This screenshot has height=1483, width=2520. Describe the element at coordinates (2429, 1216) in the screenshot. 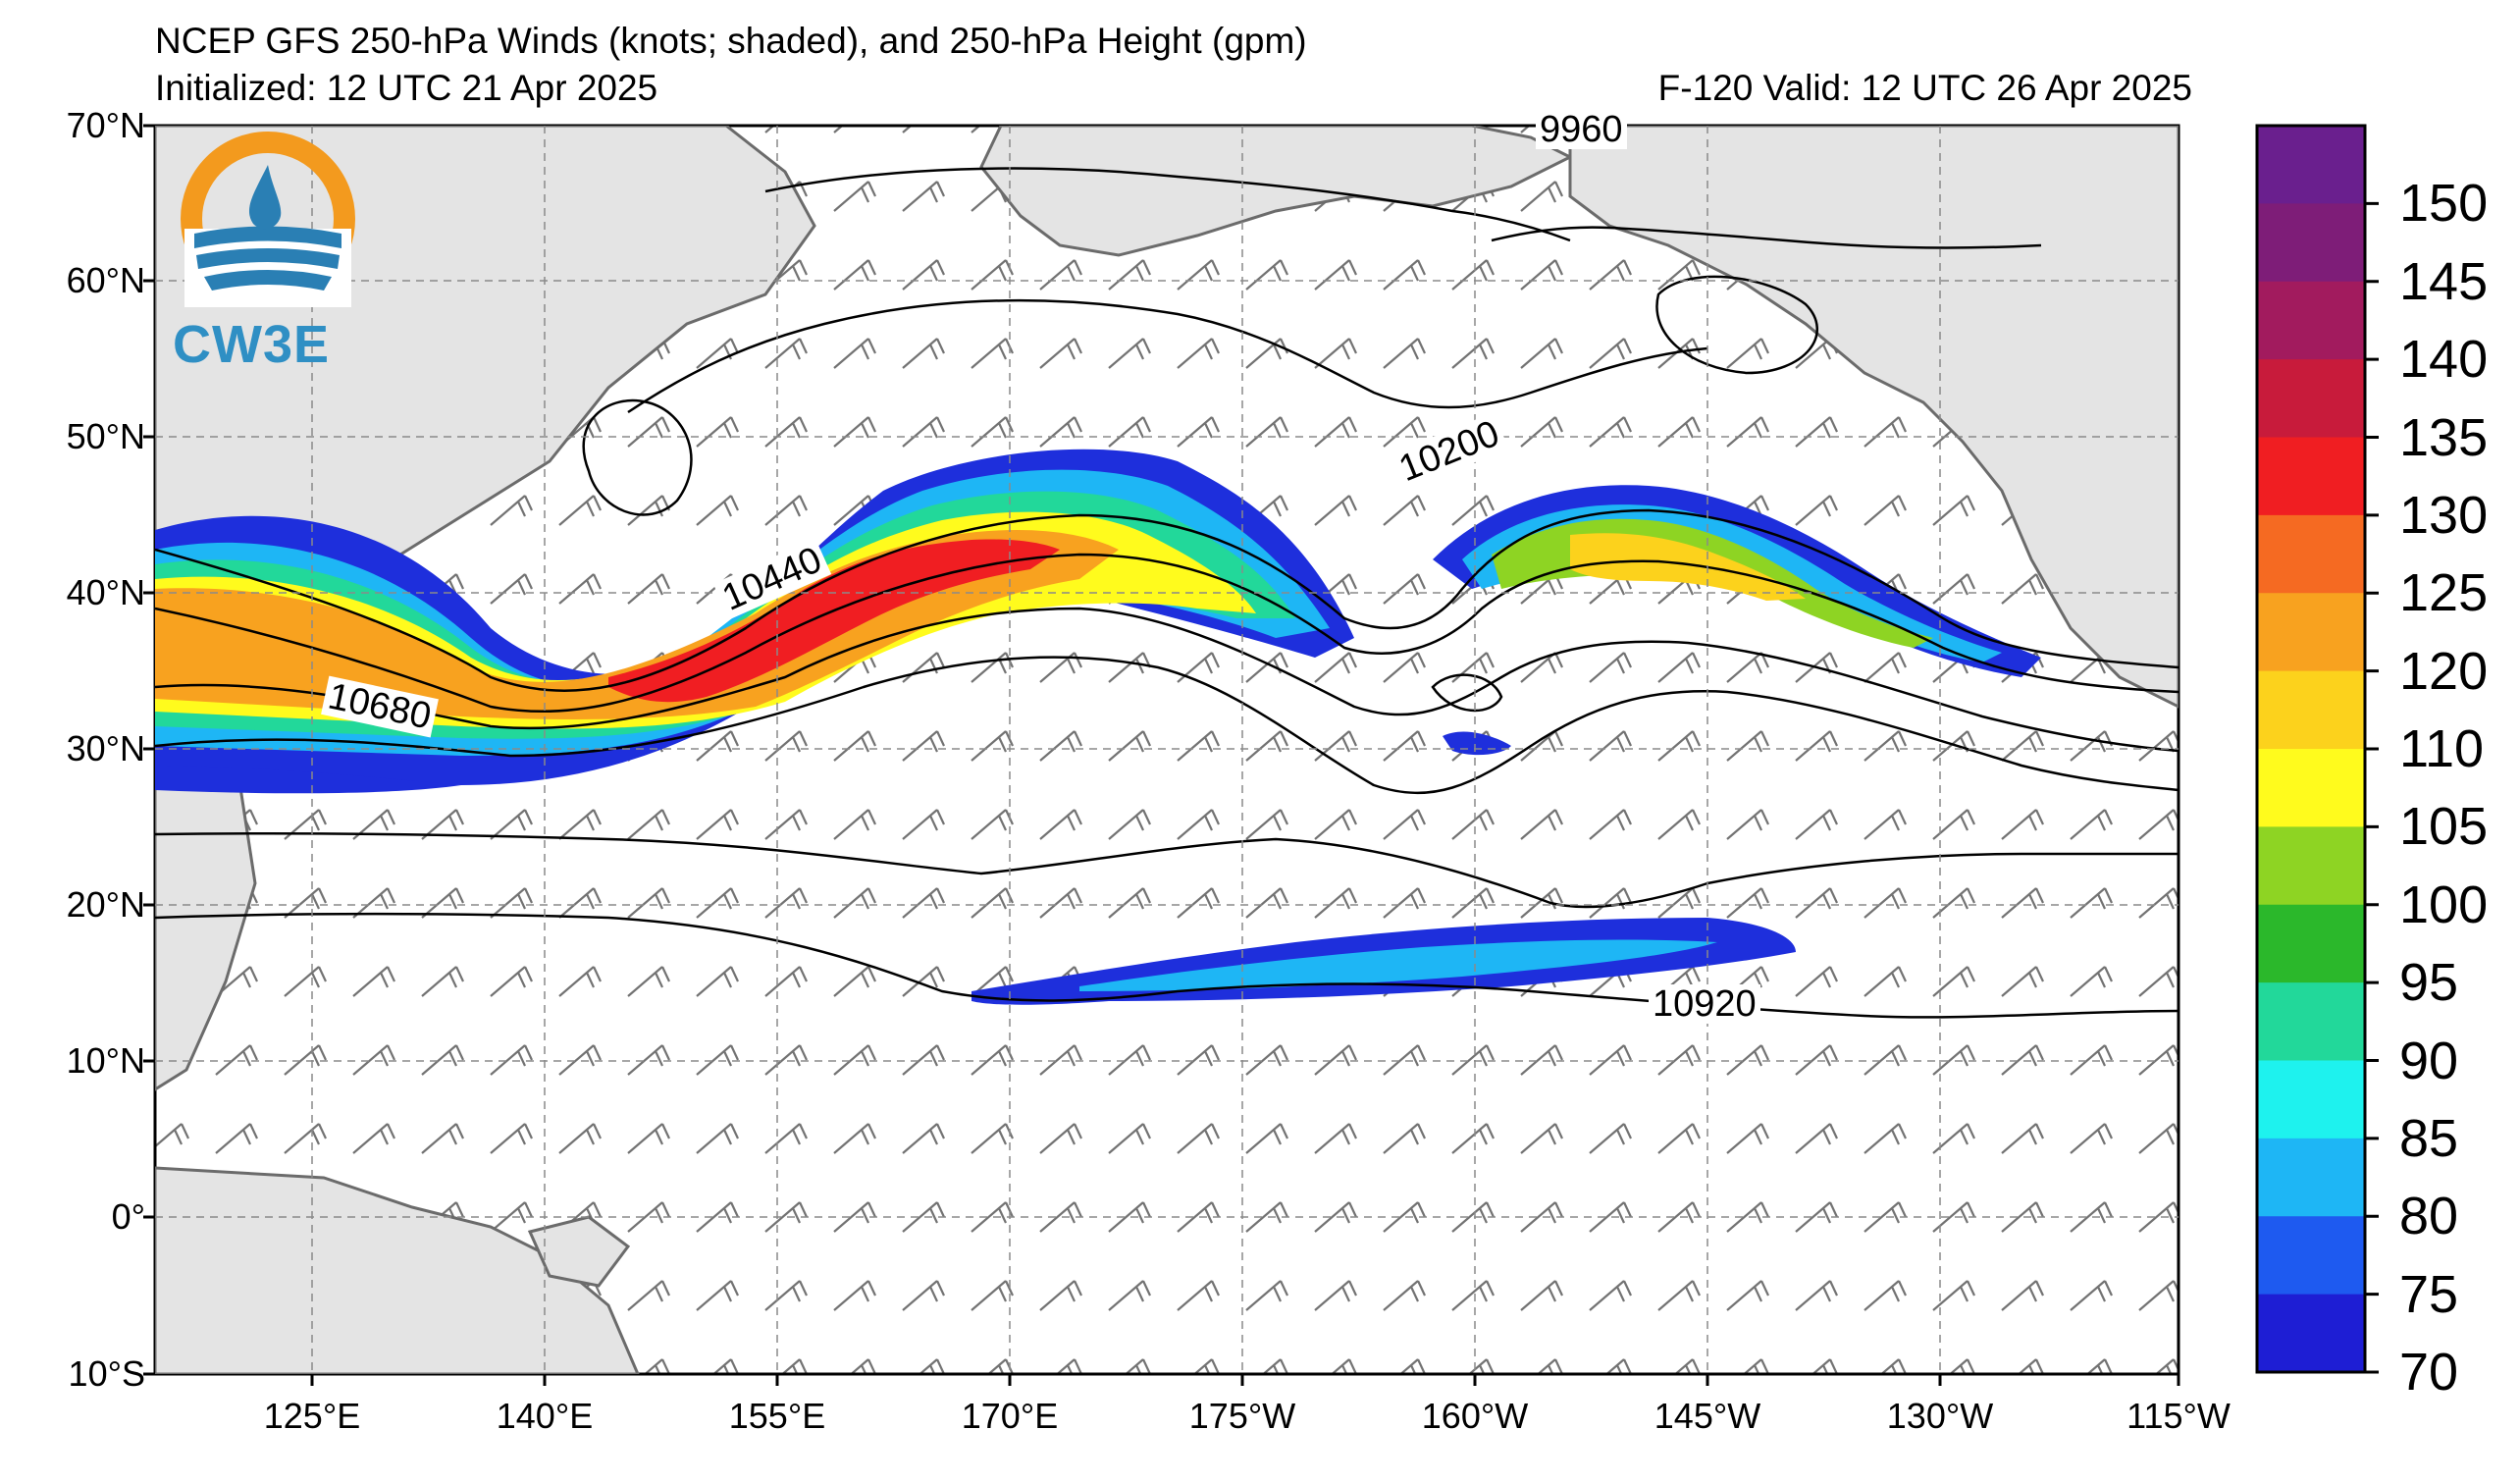

I see `colorbar-label: 80` at that location.